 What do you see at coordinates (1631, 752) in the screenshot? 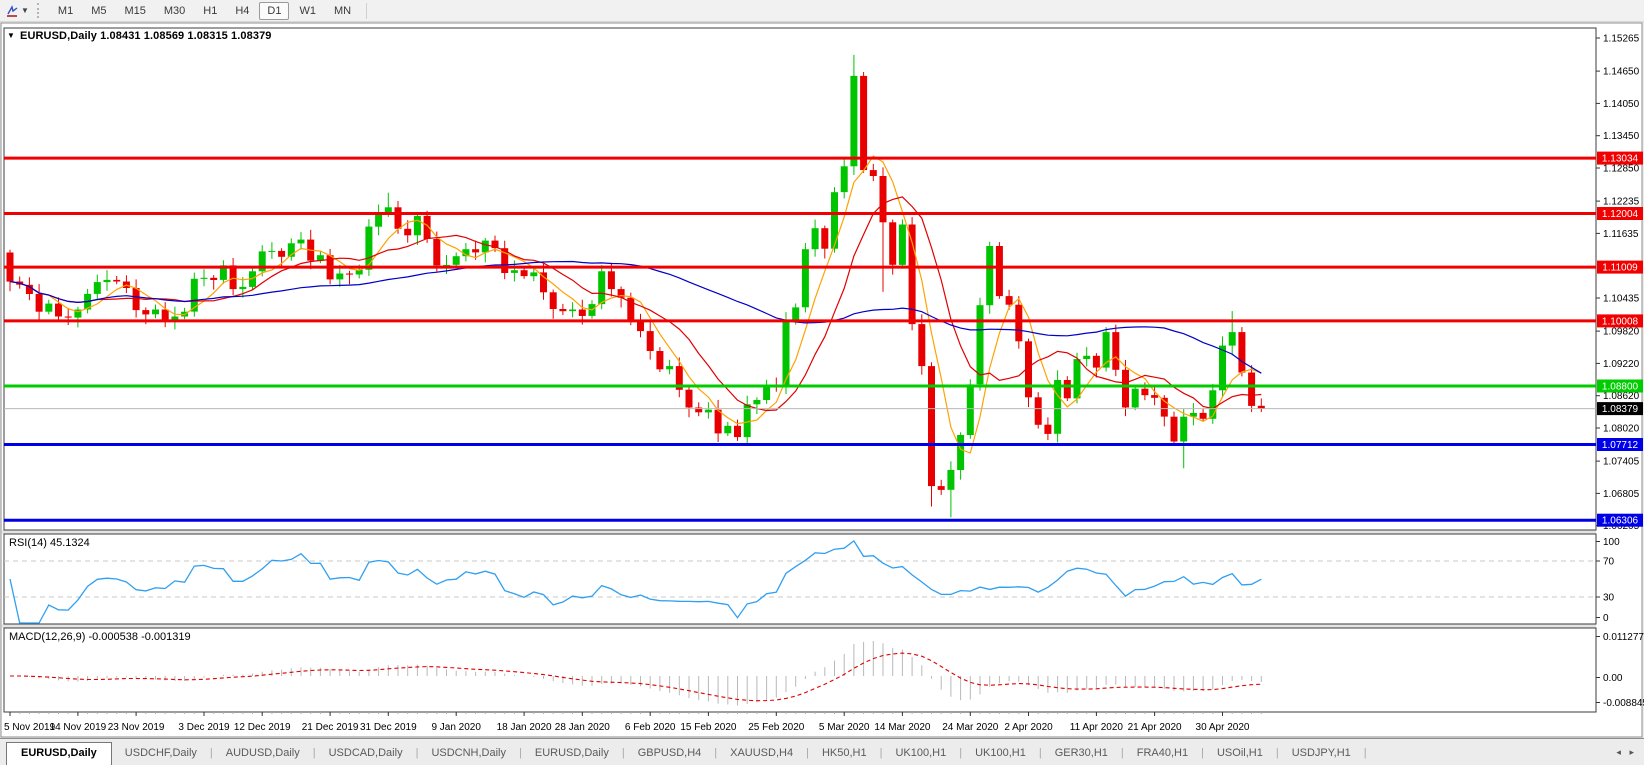
I see `tab-scroll-right-icon: ▸` at bounding box center [1631, 752].